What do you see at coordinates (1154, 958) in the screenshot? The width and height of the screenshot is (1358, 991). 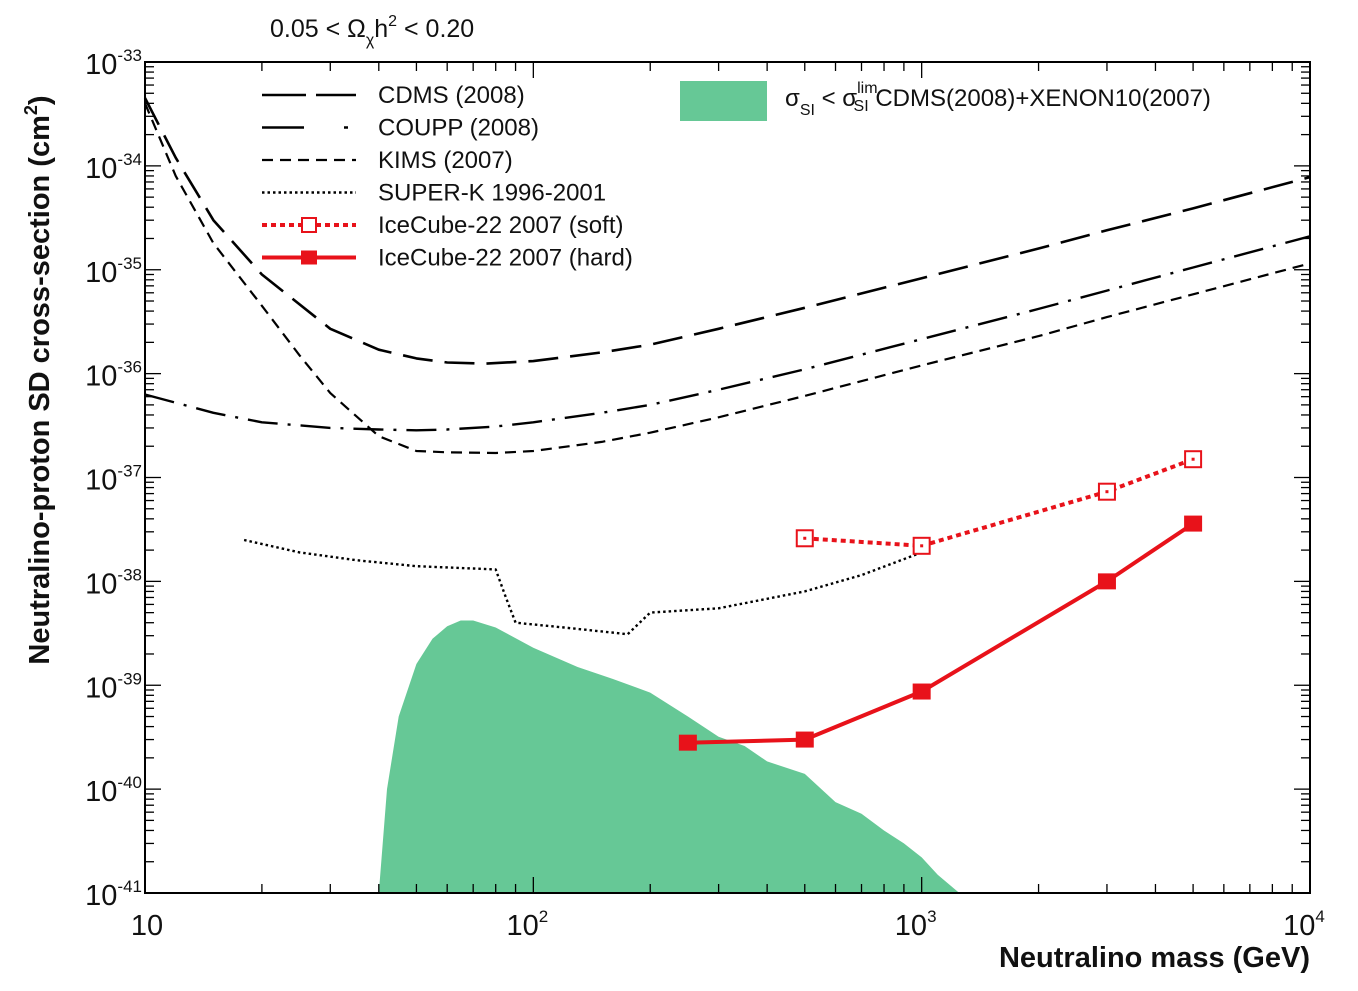 I see `x-axis-title: Neutralino mass (GeV)` at bounding box center [1154, 958].